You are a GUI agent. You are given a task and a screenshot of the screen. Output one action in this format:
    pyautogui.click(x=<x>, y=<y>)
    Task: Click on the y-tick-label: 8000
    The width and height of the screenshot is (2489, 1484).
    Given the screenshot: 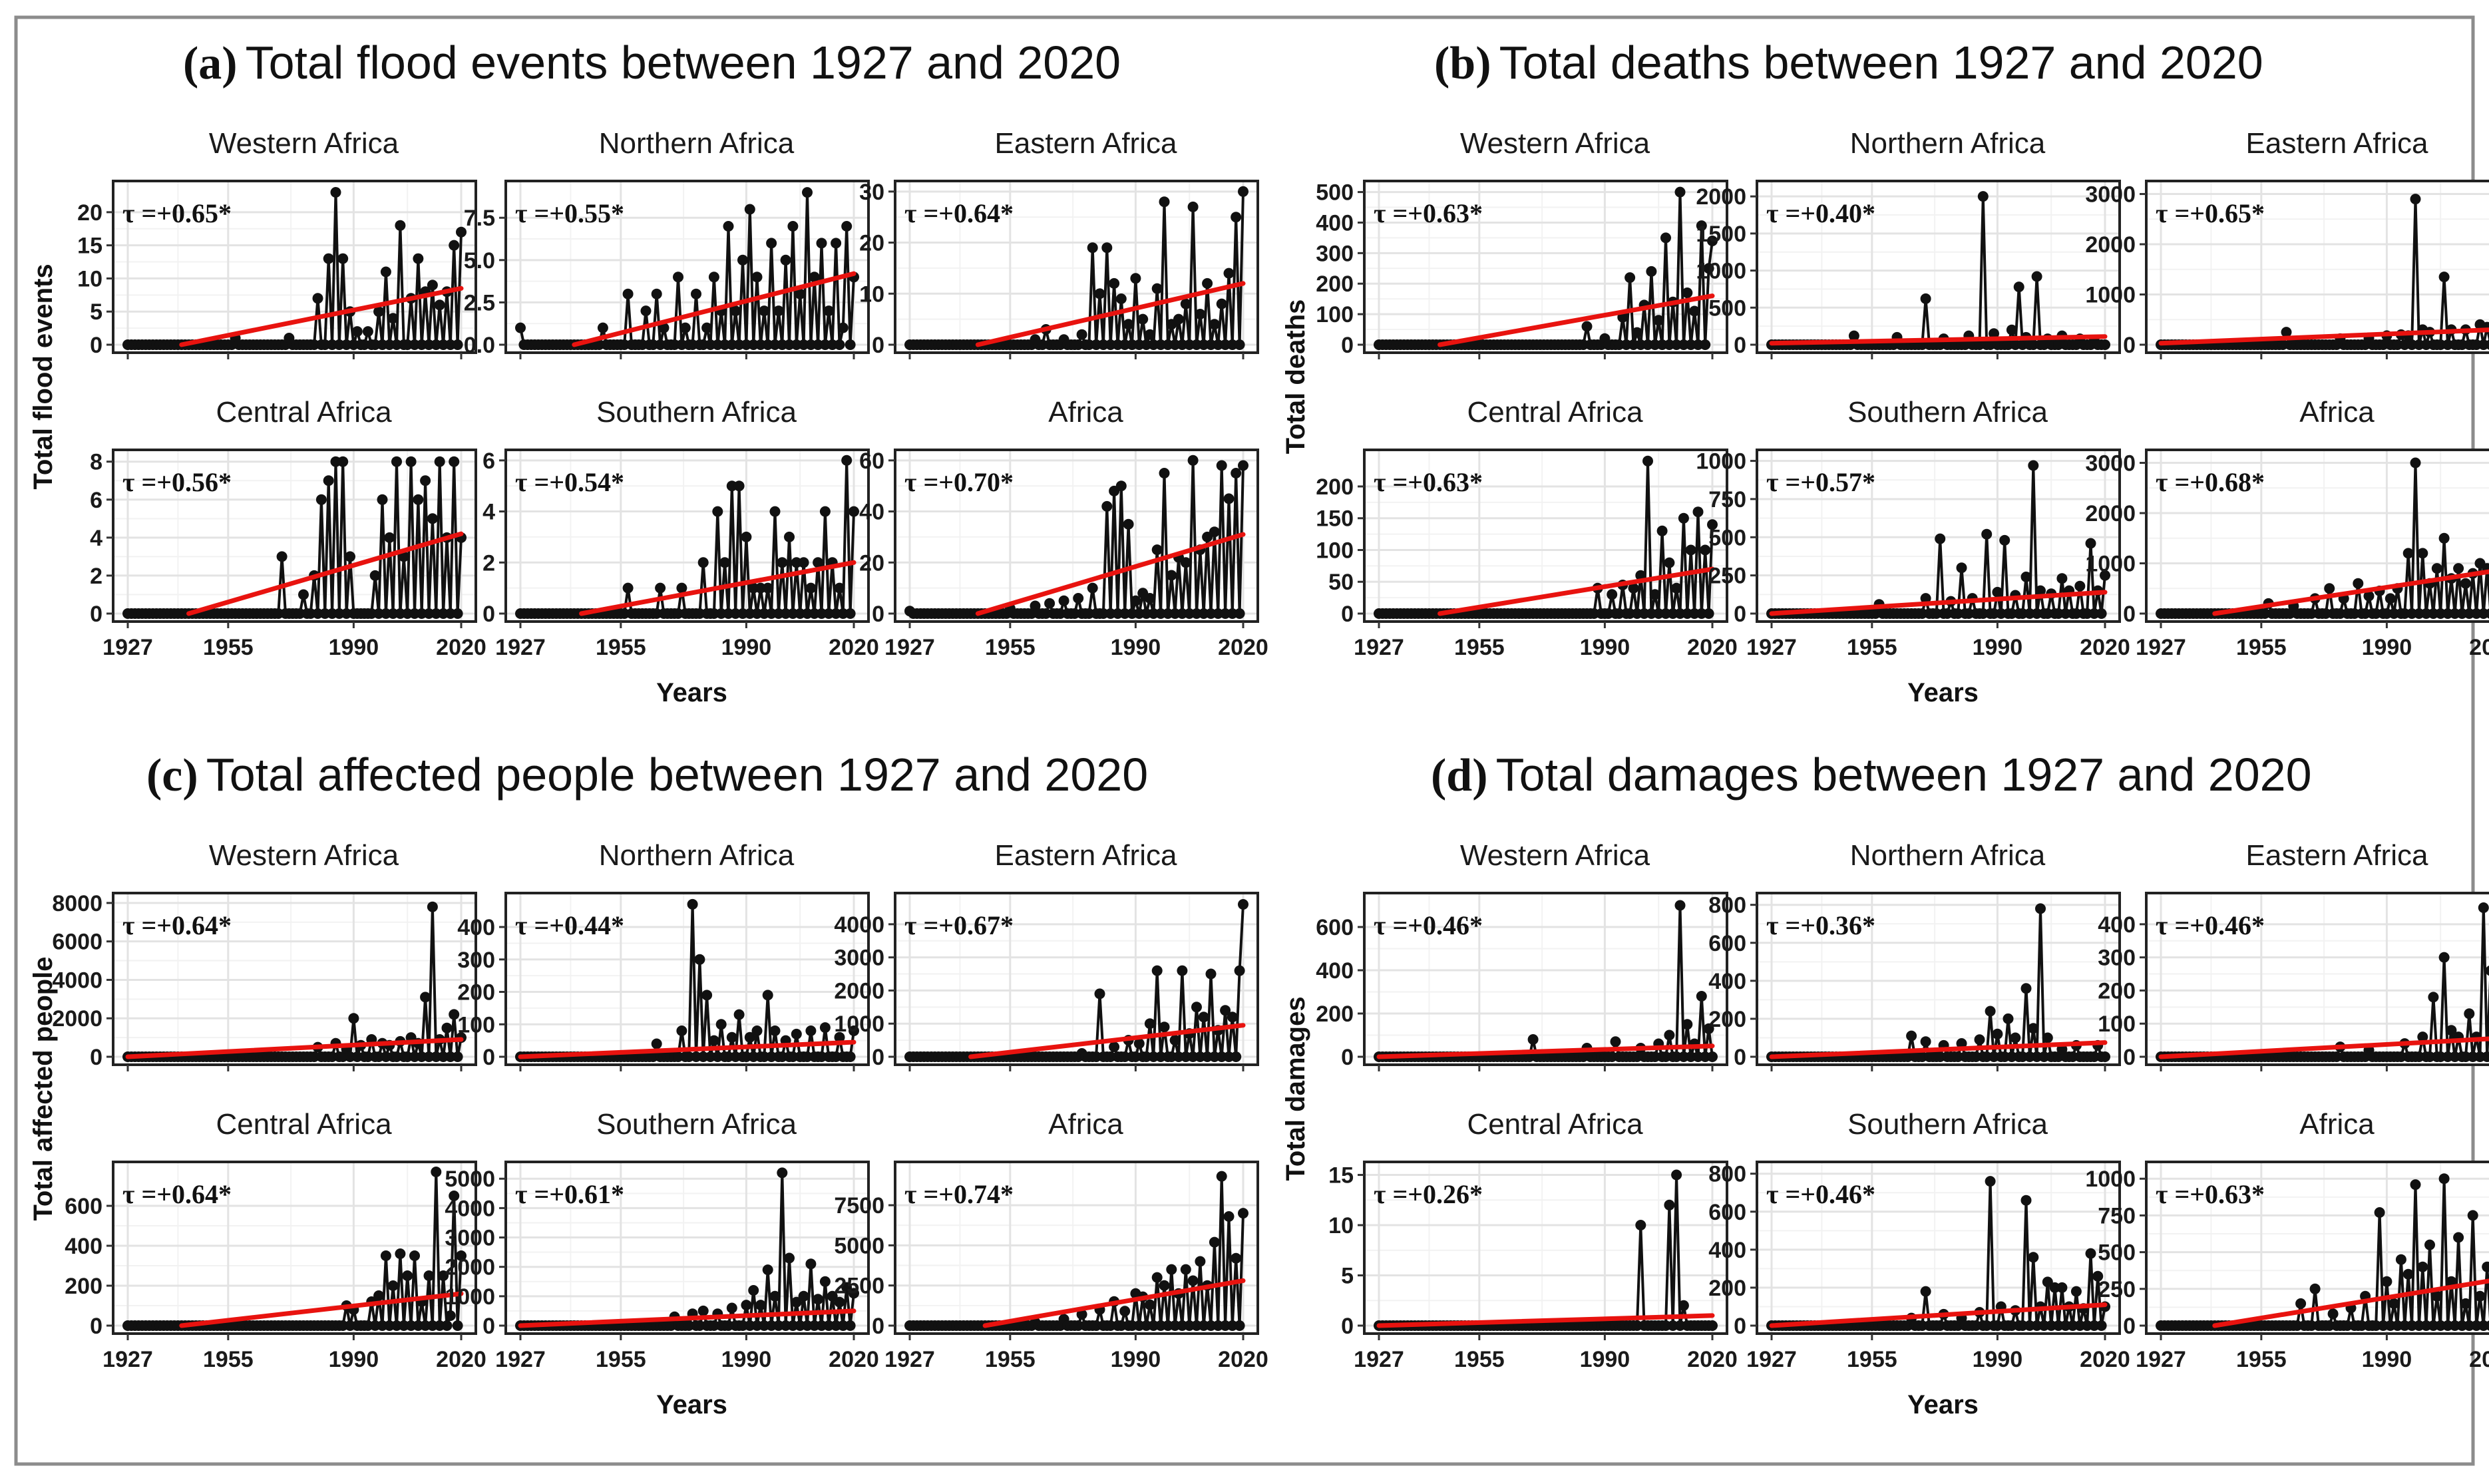 What is the action you would take?
    pyautogui.click(x=77, y=903)
    